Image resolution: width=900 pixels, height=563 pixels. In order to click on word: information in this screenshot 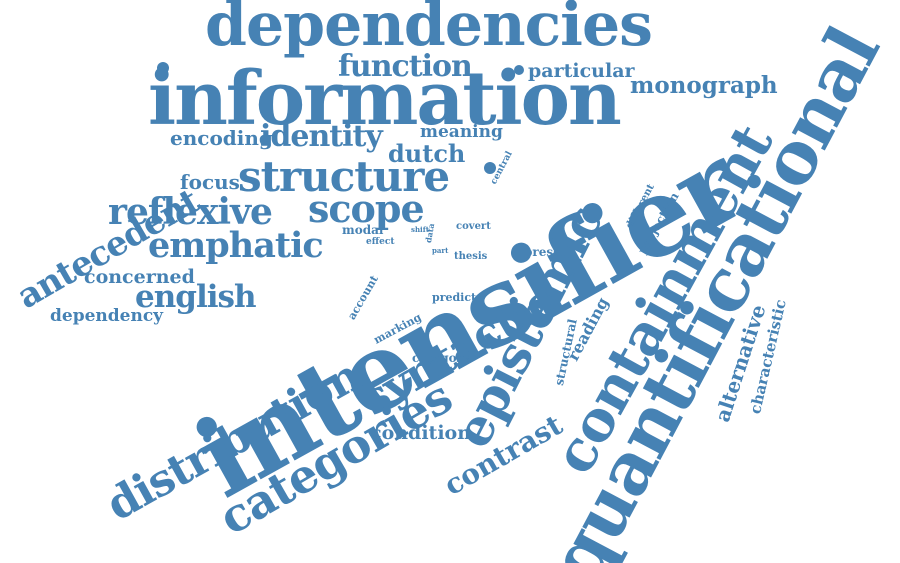, I will do `click(385, 99)`.